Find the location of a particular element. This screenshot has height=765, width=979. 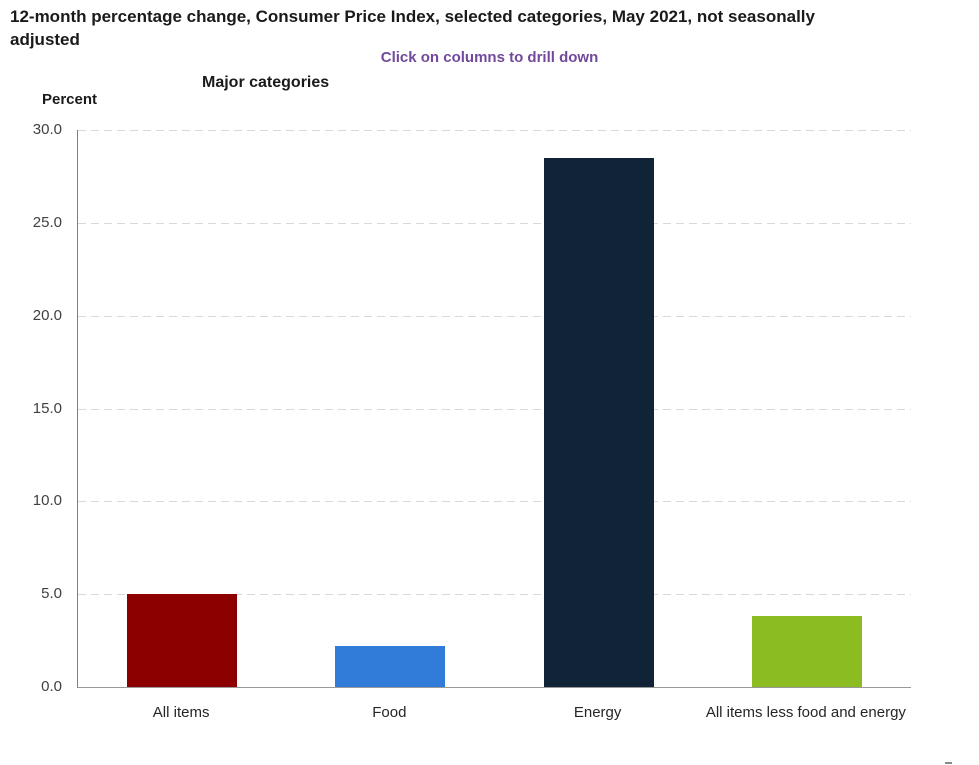

bar-all-items is located at coordinates (182, 640).